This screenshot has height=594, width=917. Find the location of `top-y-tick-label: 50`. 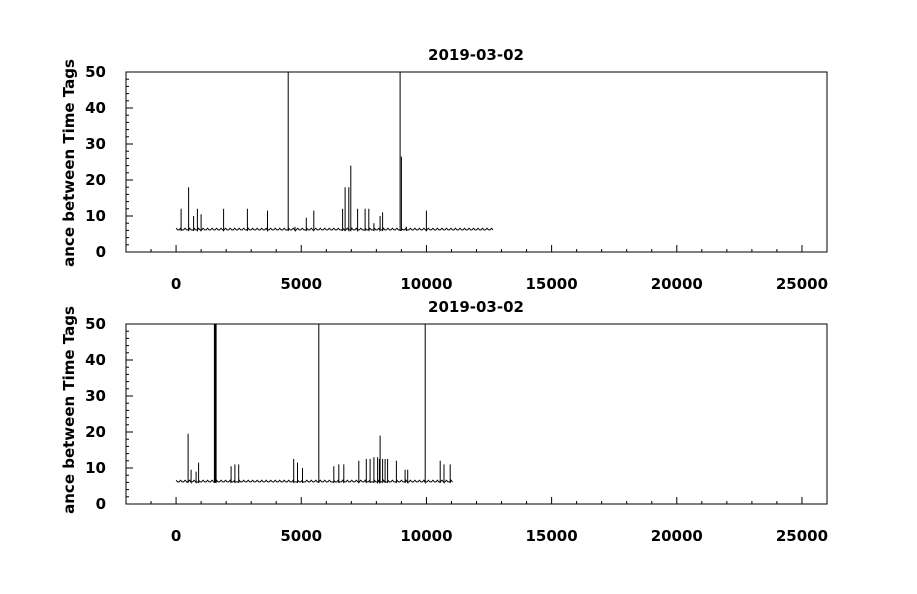

top-y-tick-label: 50 is located at coordinates (95, 72).